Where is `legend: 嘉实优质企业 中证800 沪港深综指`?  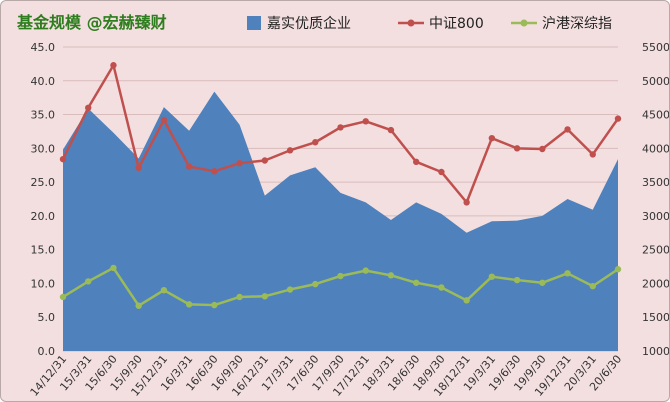 legend: 嘉实优质企业 中证800 沪港深综指 is located at coordinates (429, 23).